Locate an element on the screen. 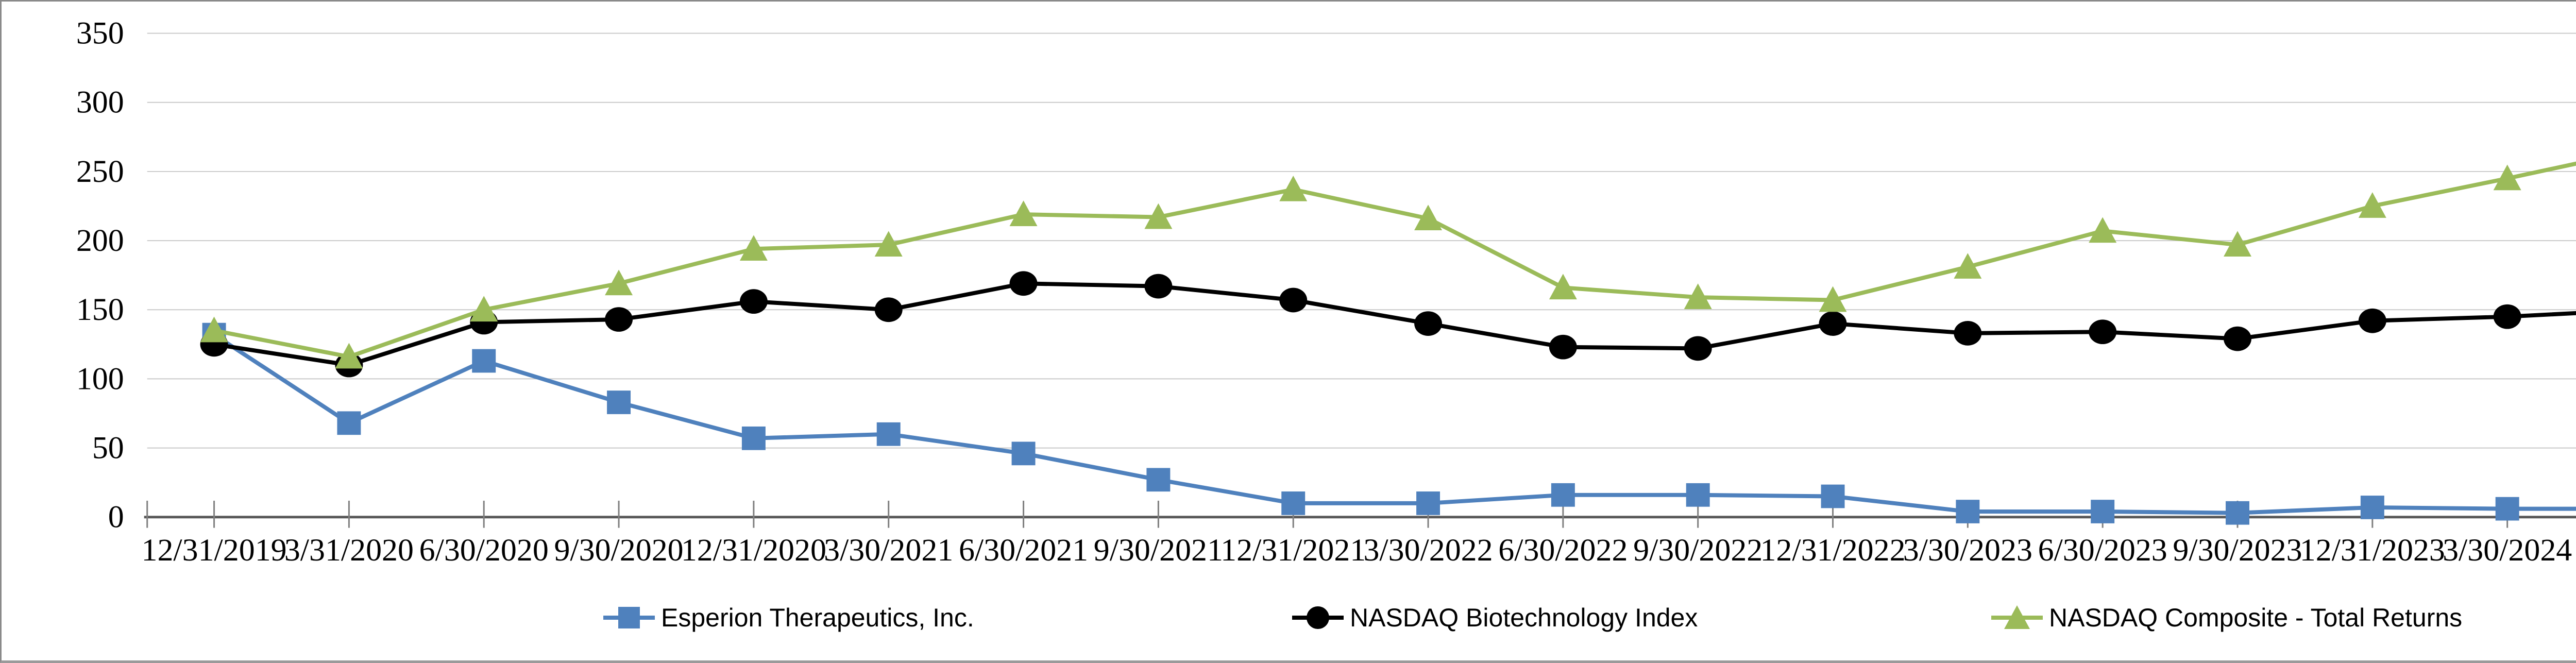 The height and width of the screenshot is (663, 2576). x-axis-tick-label: 12/31/2023 is located at coordinates (2372, 550).